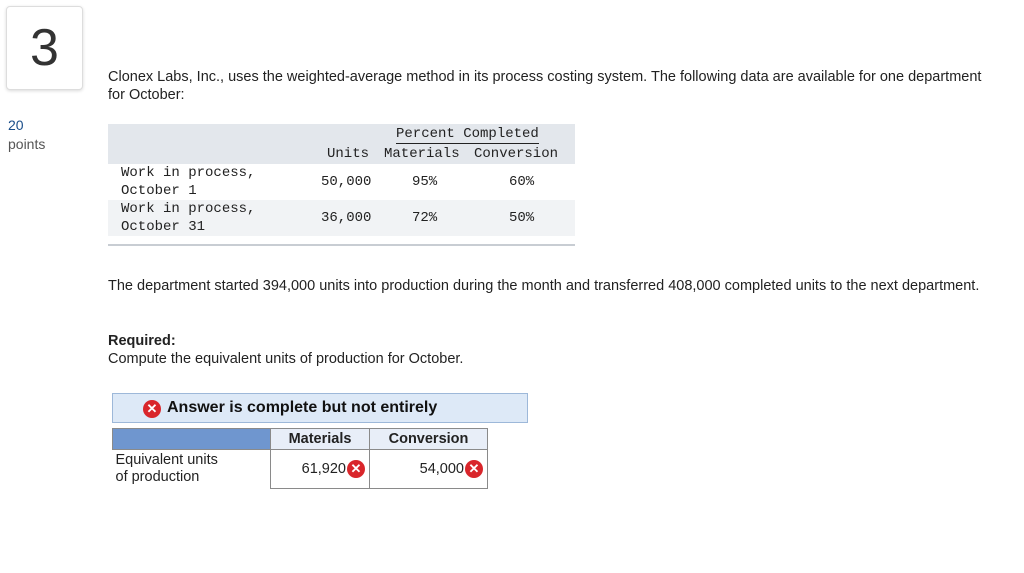 This screenshot has width=1024, height=573. What do you see at coordinates (346, 182) in the screenshot?
I see `units-value: 50,000` at bounding box center [346, 182].